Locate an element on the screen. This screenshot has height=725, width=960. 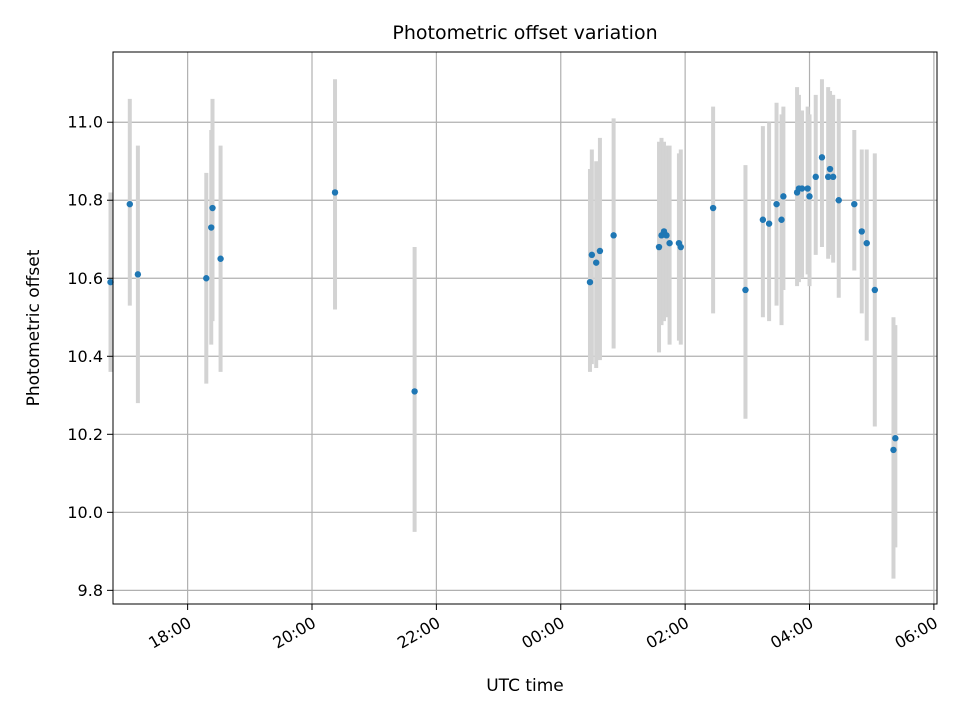
y-tick-label: 10.4 is located at coordinates (85, 356).